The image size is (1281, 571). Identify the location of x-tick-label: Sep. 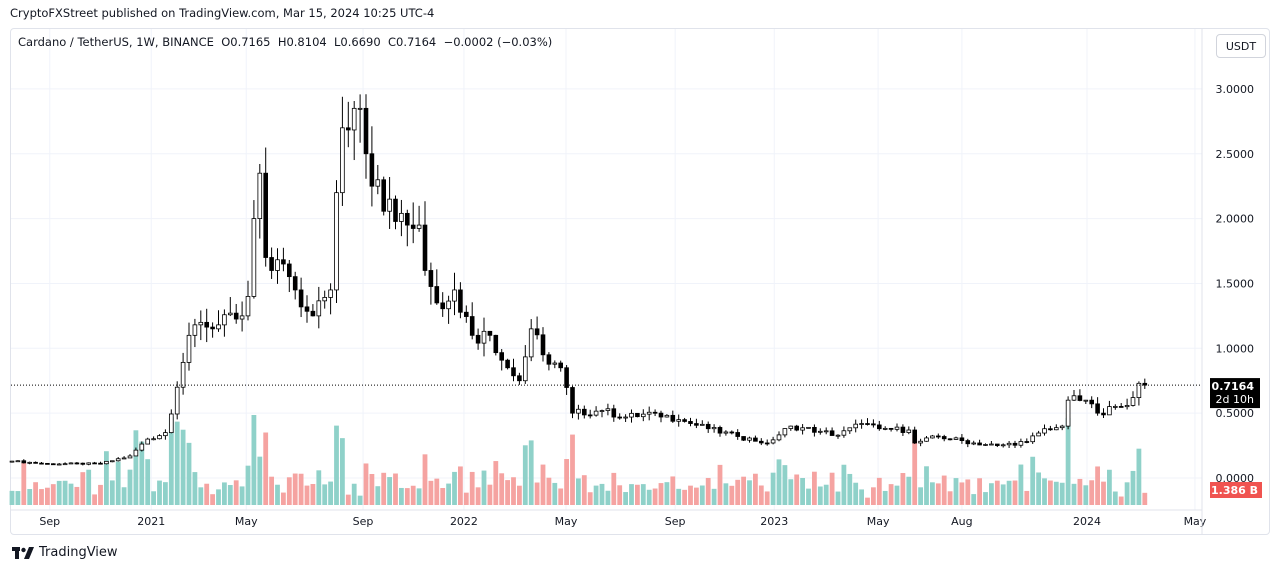
(49, 521).